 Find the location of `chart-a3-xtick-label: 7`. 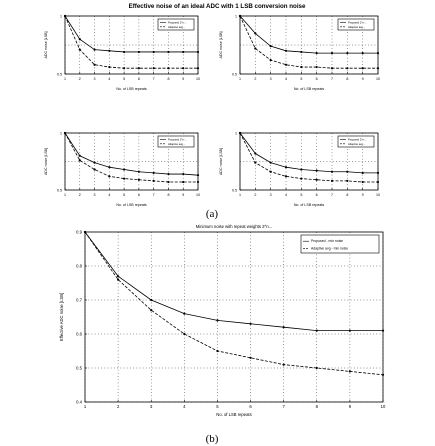

chart-a3-xtick-label: 7 is located at coordinates (154, 195).